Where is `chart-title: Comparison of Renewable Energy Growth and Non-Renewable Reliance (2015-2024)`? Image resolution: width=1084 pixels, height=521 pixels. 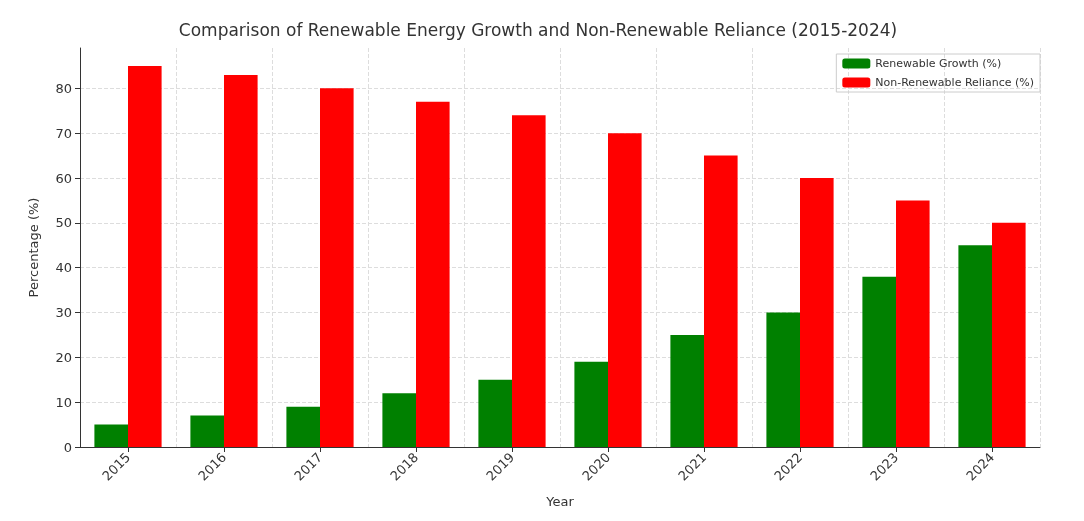 chart-title: Comparison of Renewable Energy Growth and Non-Renewable Reliance (2015-2024) is located at coordinates (538, 29).